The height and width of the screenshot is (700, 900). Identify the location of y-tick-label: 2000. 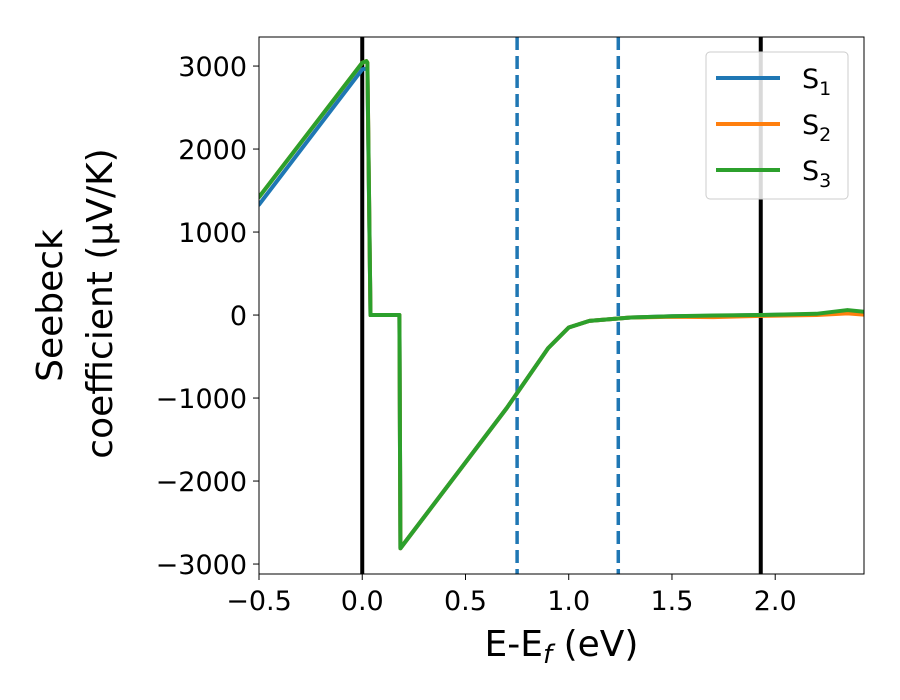
(212, 150).